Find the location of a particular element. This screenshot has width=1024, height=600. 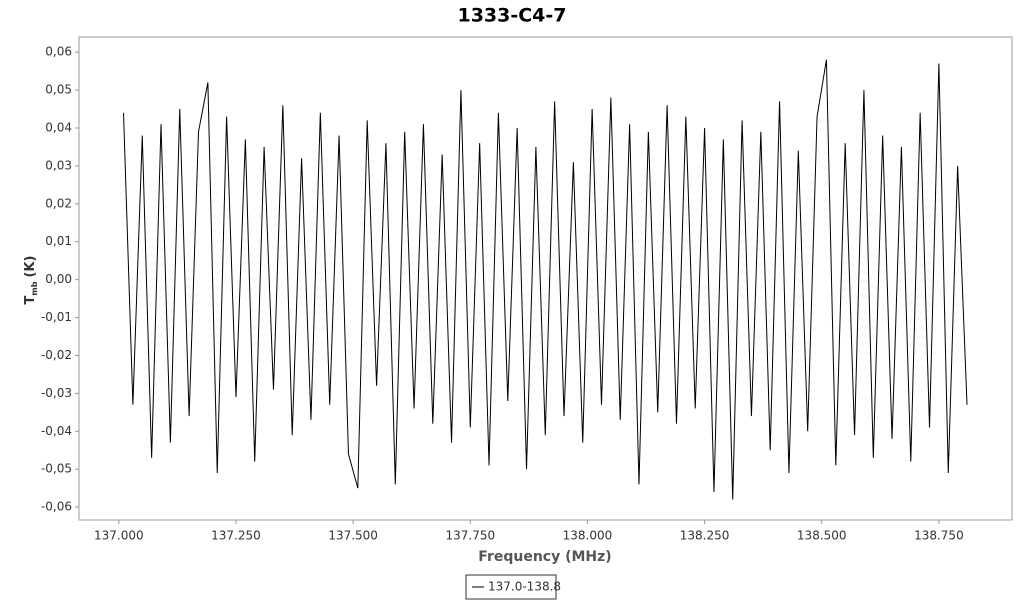

y-tick-label: 0,06 is located at coordinates (58, 52).